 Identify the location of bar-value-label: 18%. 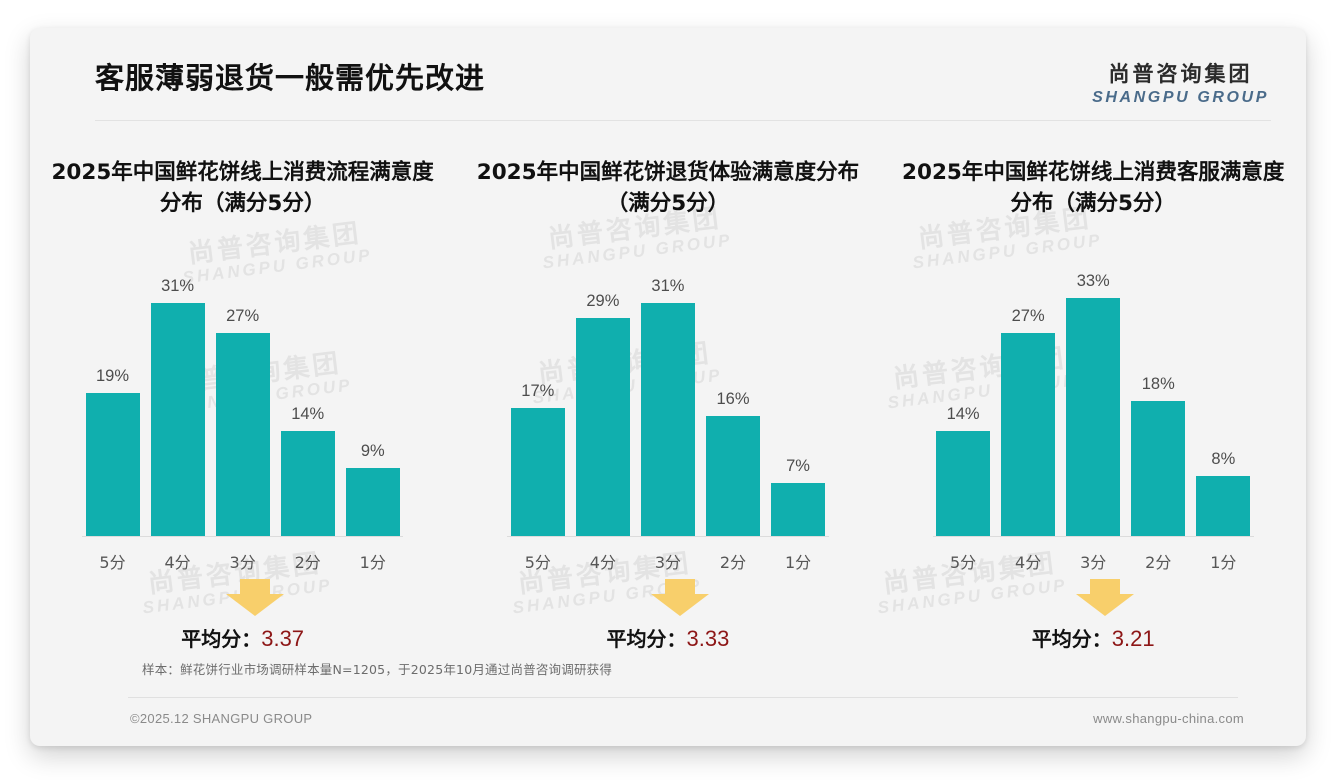
(1158, 384).